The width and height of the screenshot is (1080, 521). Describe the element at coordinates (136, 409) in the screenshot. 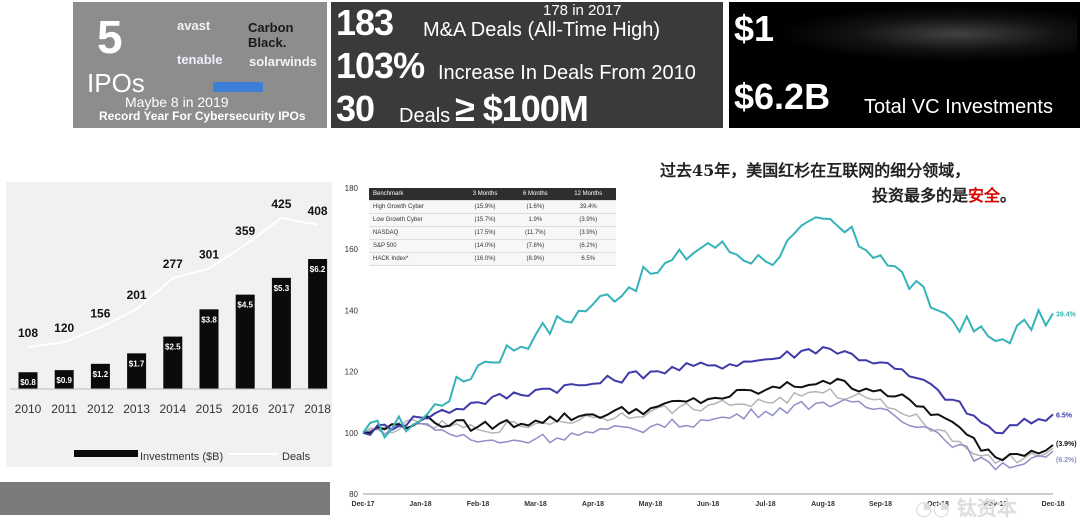

I see `x-tick-label: 2013` at that location.